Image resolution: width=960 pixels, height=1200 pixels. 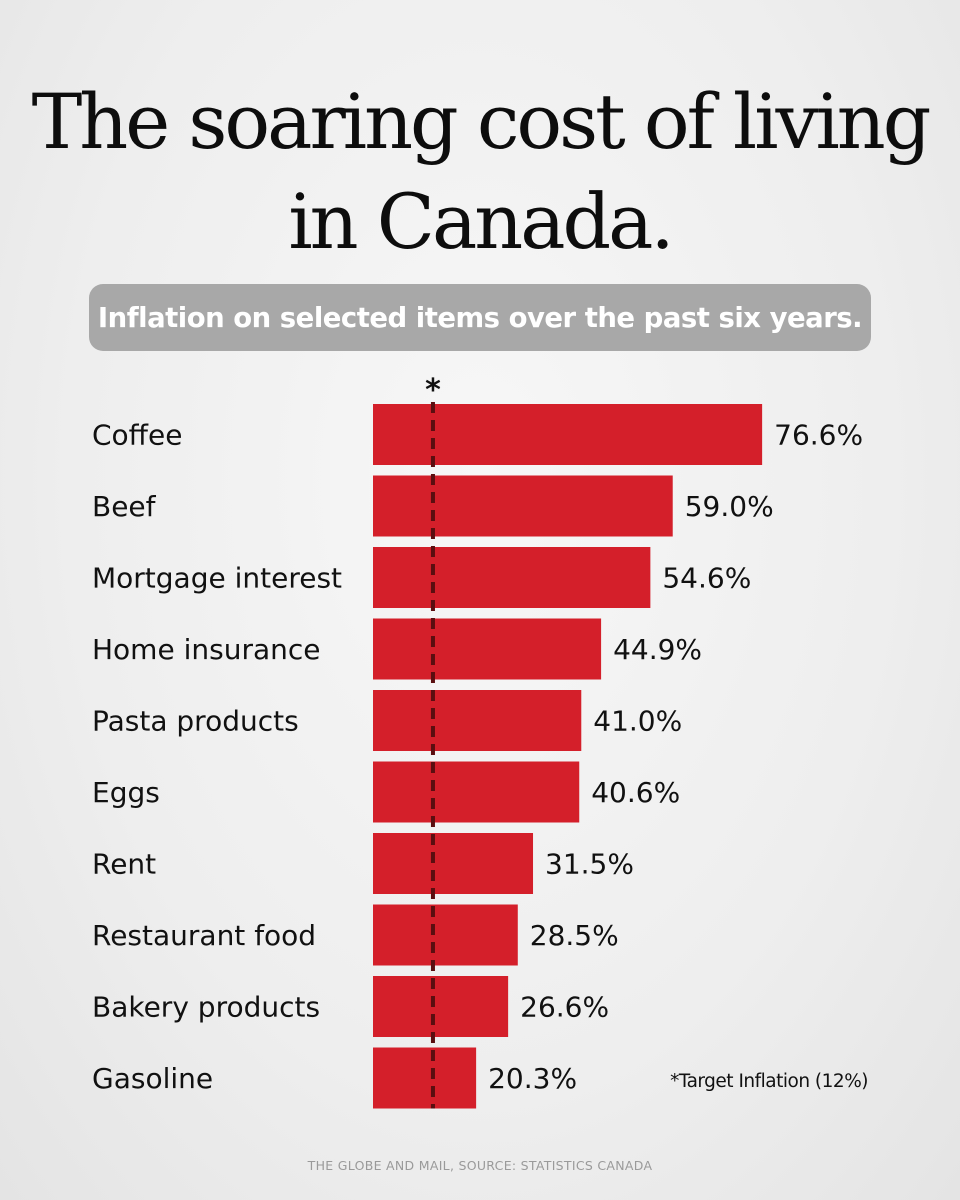 I want to click on value-label: 59.0%, so click(x=729, y=506).